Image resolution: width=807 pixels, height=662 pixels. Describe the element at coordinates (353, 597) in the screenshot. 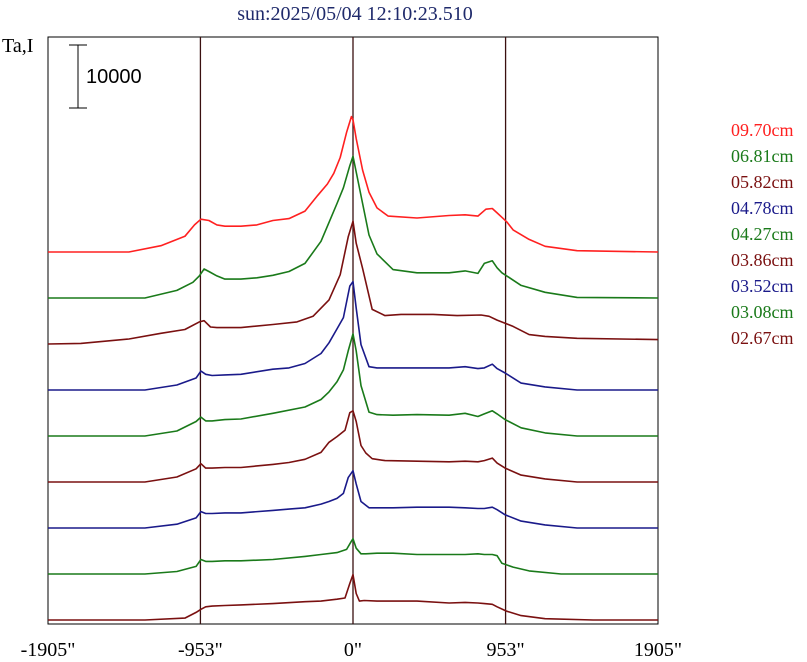

I see `series-line-02.67cm` at that location.